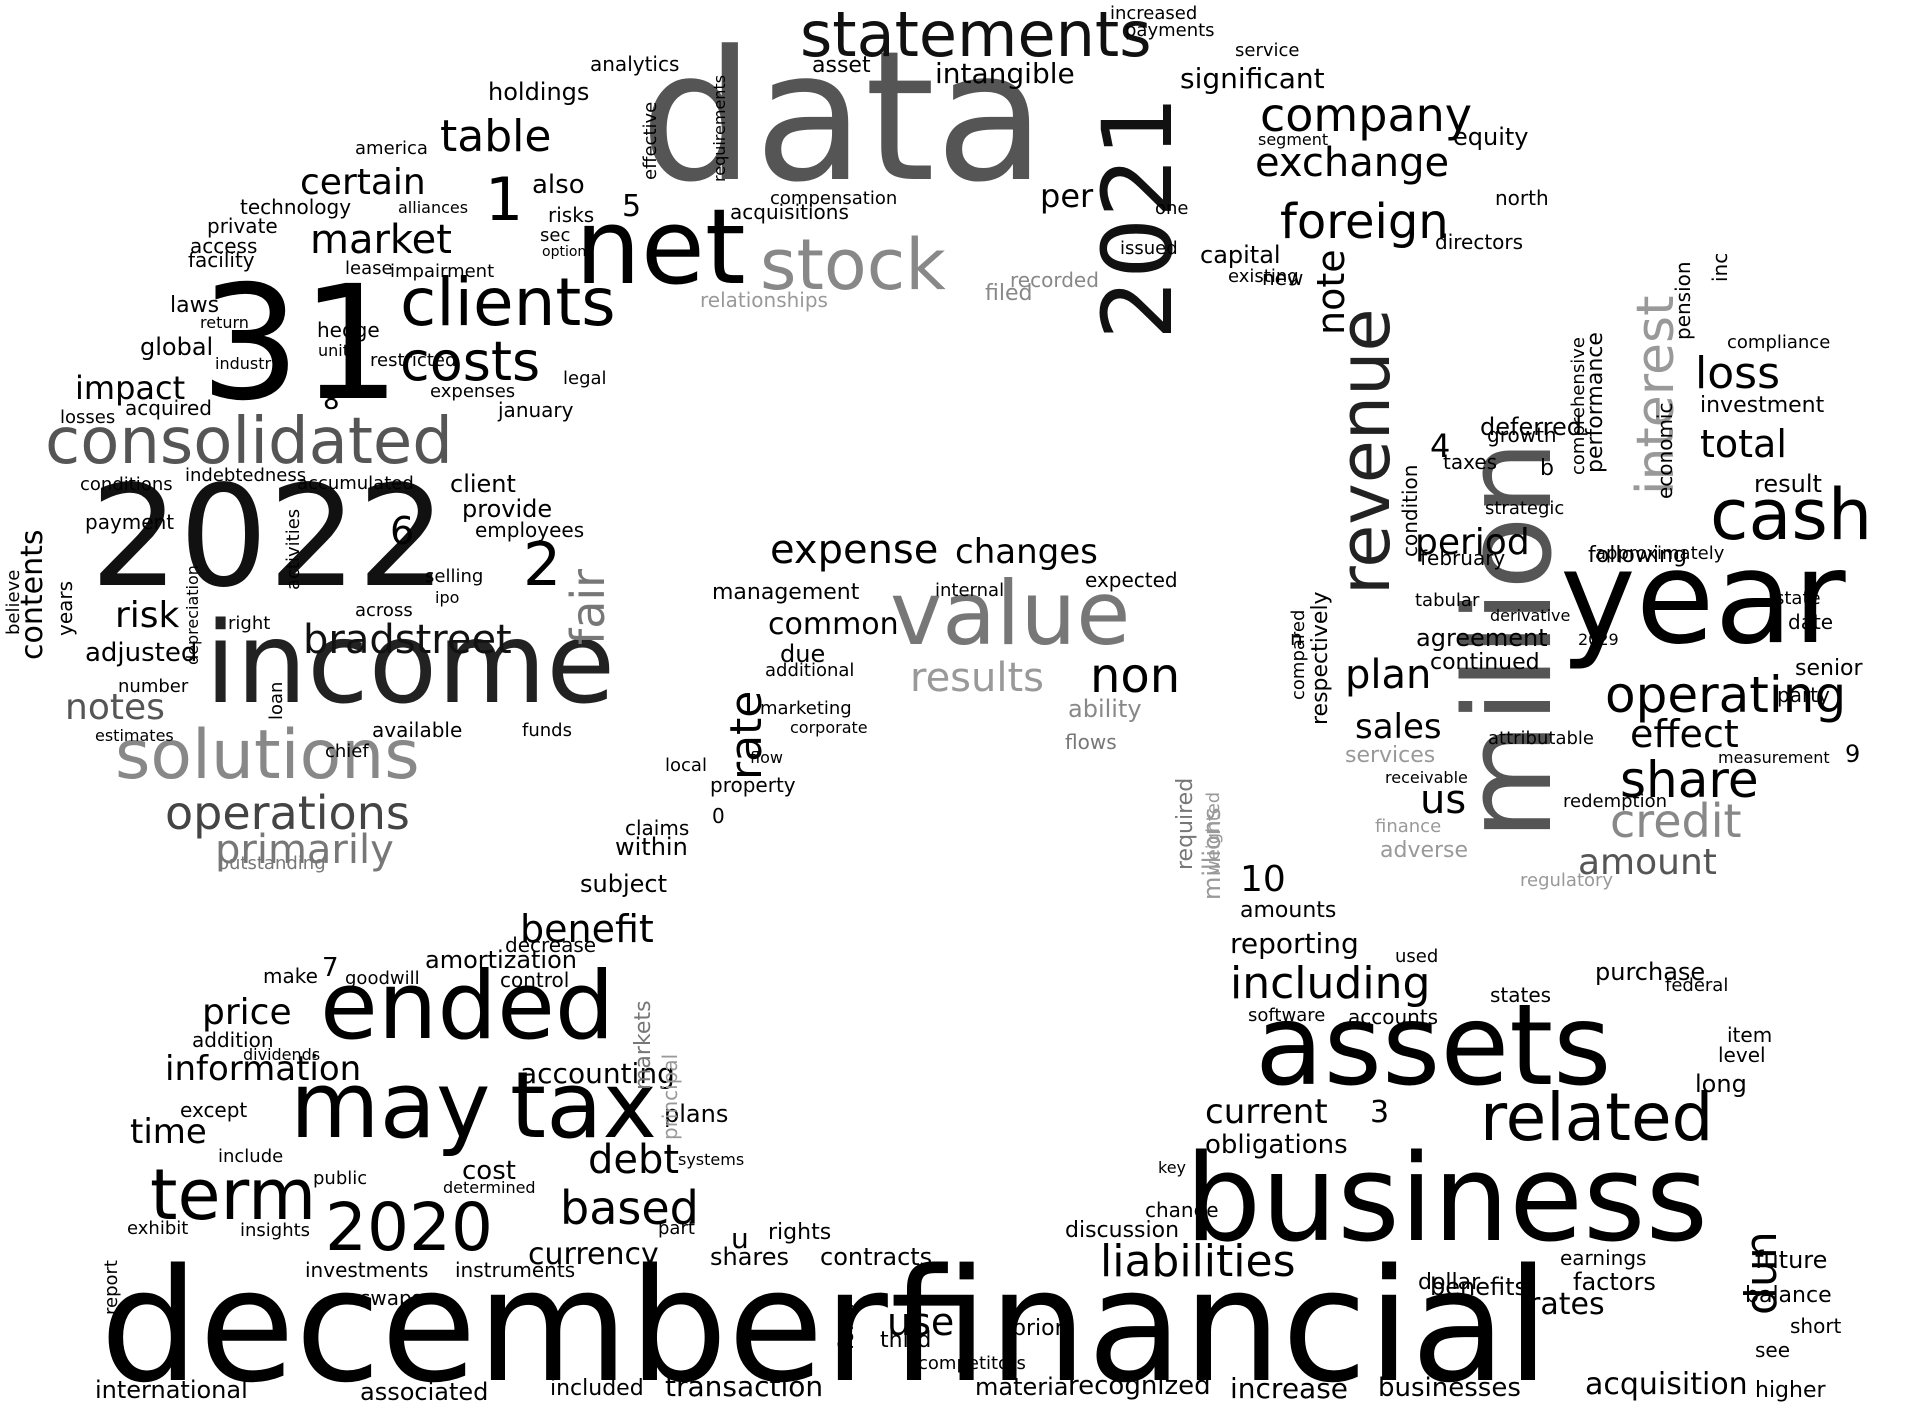  I want to click on word: senior, so click(1829, 668).